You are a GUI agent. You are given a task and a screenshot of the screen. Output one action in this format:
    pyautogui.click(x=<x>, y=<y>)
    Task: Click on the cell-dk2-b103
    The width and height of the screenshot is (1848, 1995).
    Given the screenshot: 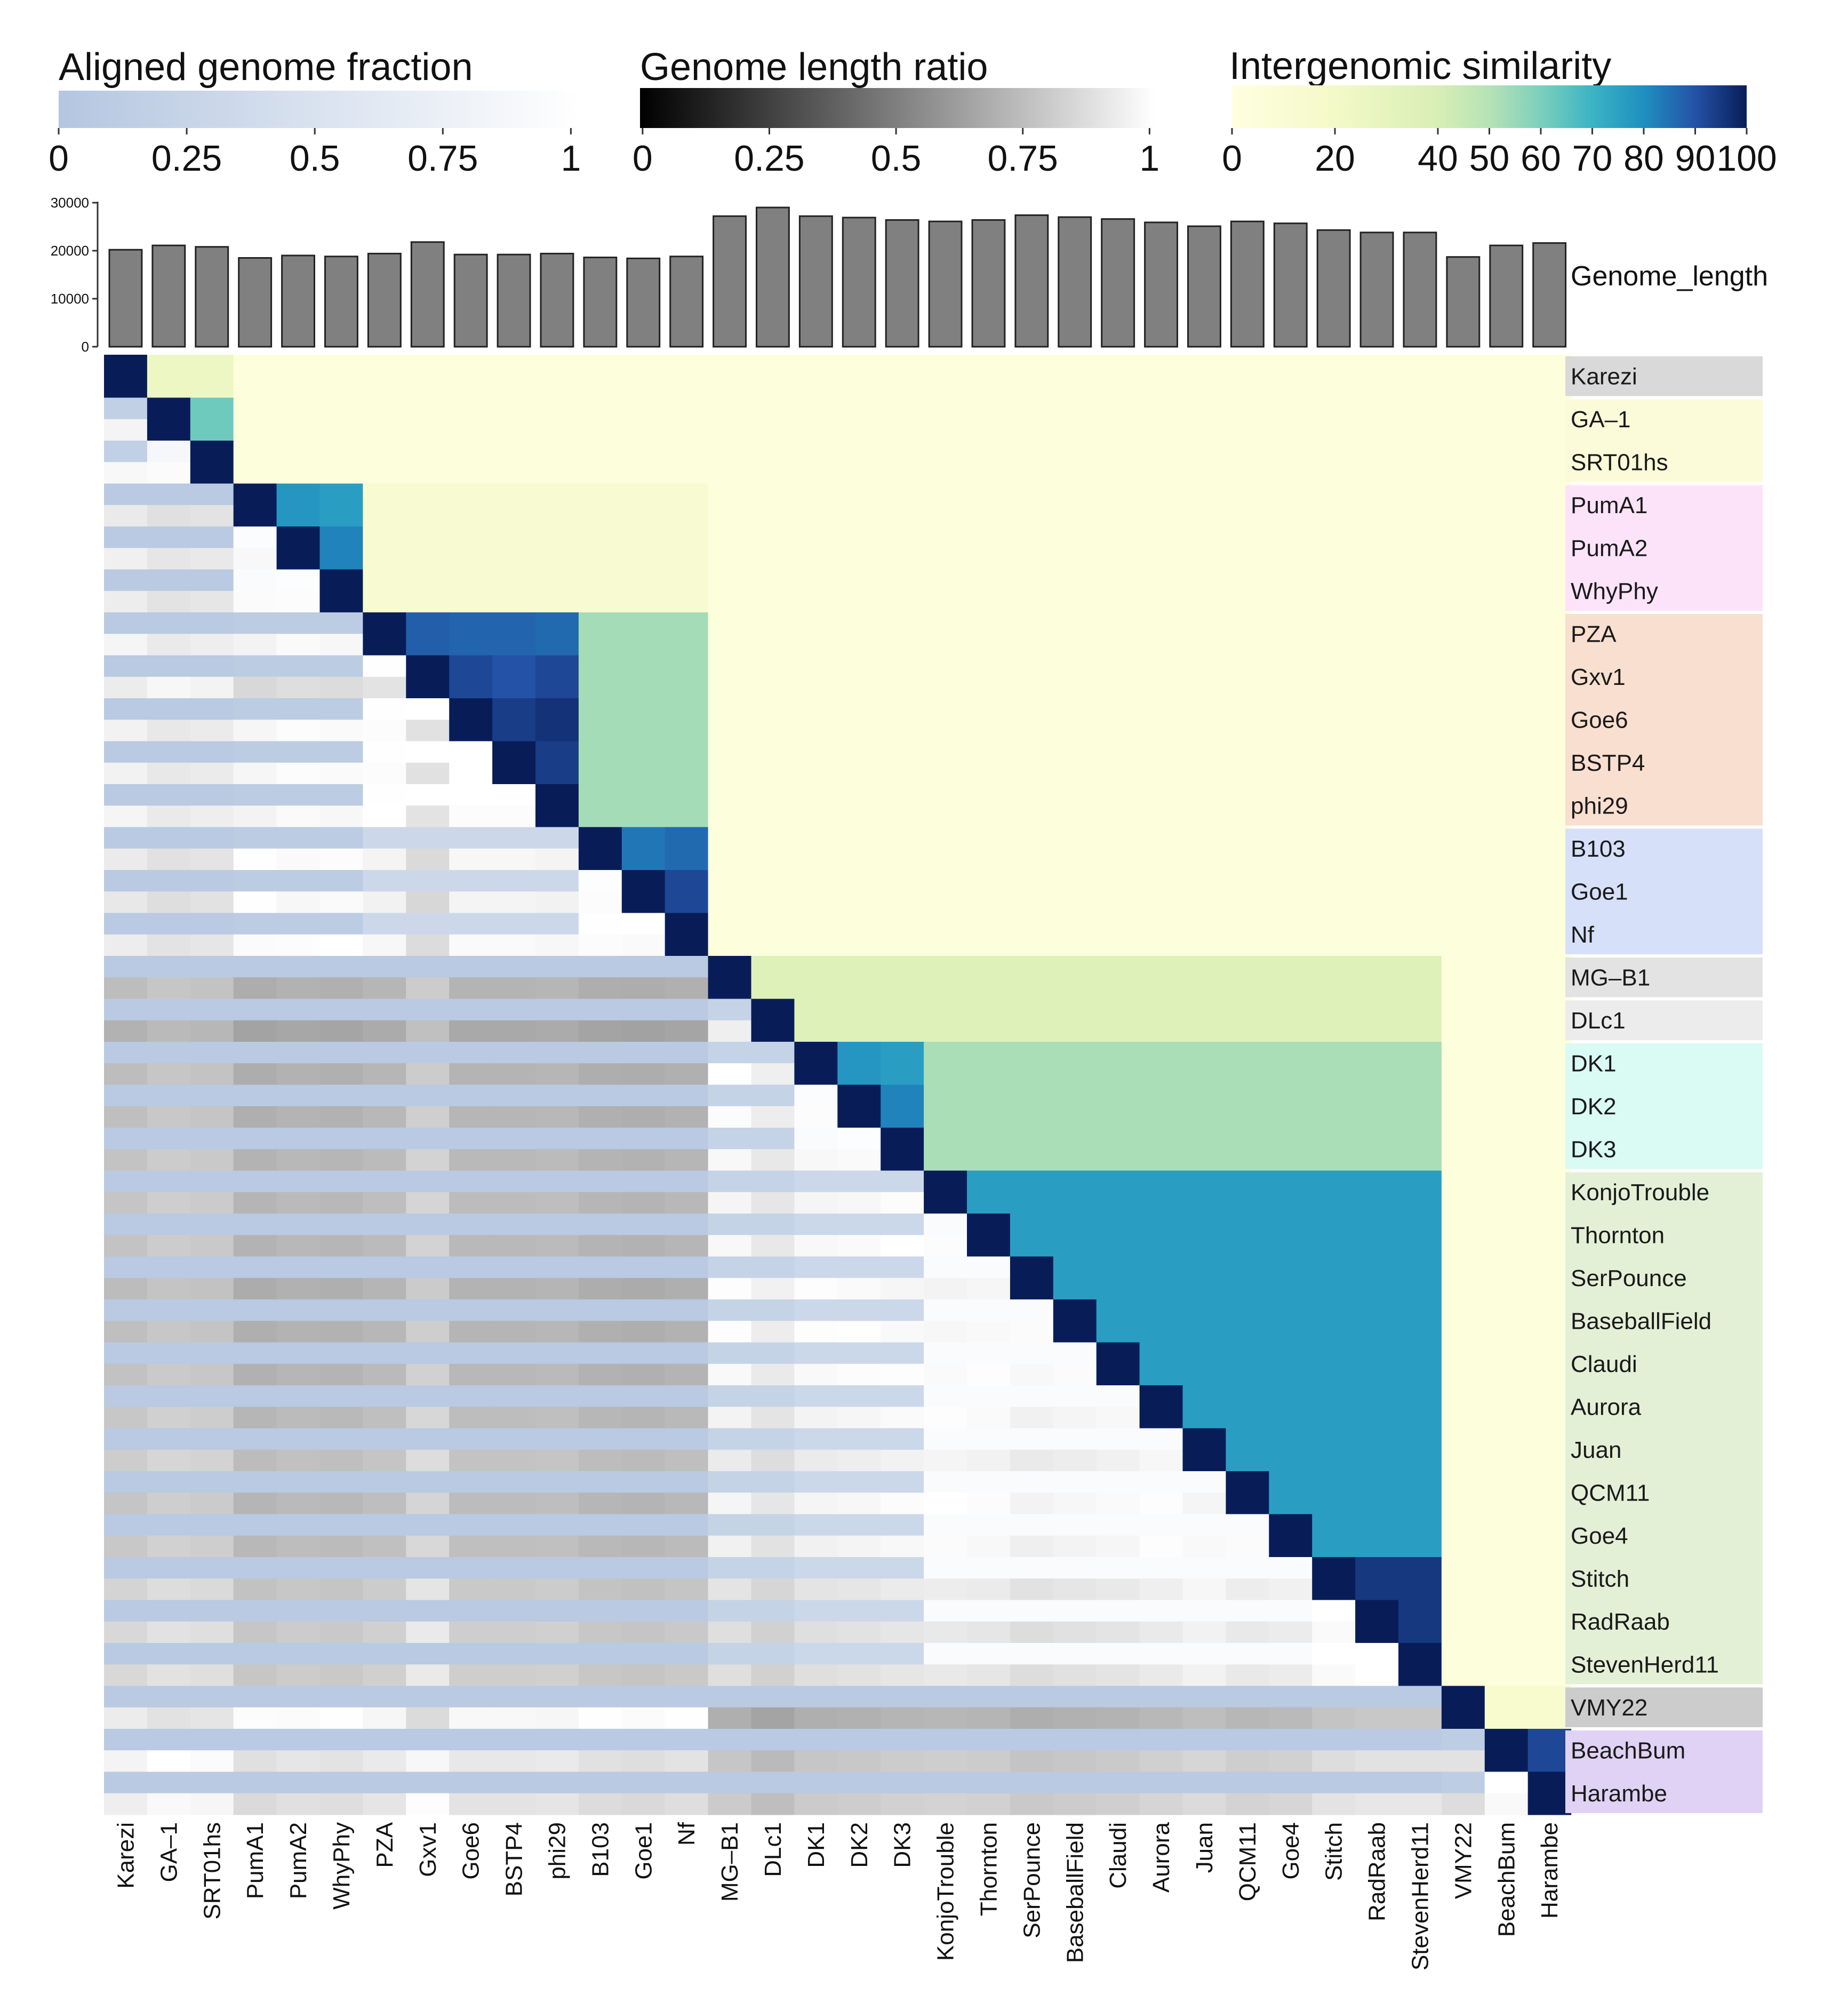 What is the action you would take?
    pyautogui.click(x=600, y=1106)
    